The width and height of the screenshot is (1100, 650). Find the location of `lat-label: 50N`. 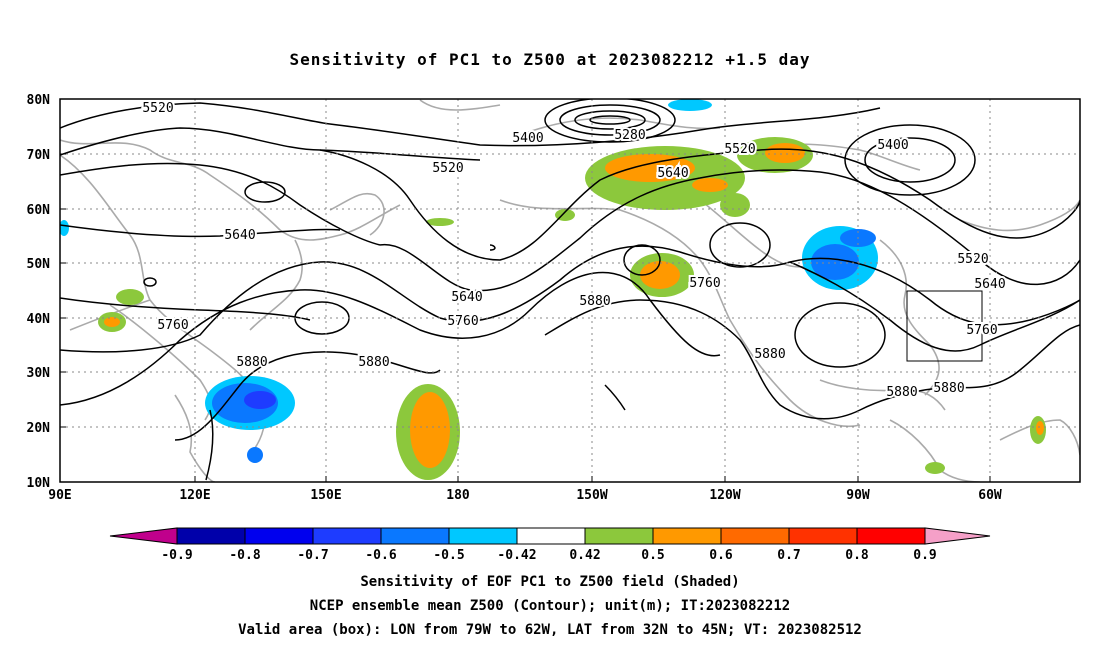

lat-label: 50N is located at coordinates (39, 264).